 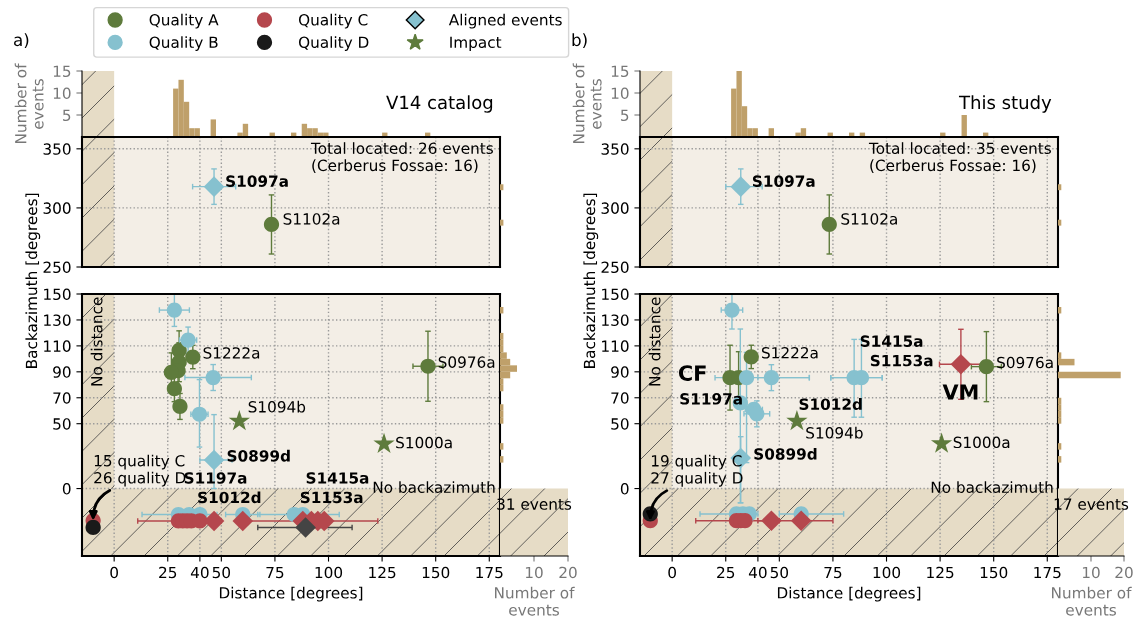 What do you see at coordinates (439, 104) in the screenshot?
I see `annotation: V14 catalog` at bounding box center [439, 104].